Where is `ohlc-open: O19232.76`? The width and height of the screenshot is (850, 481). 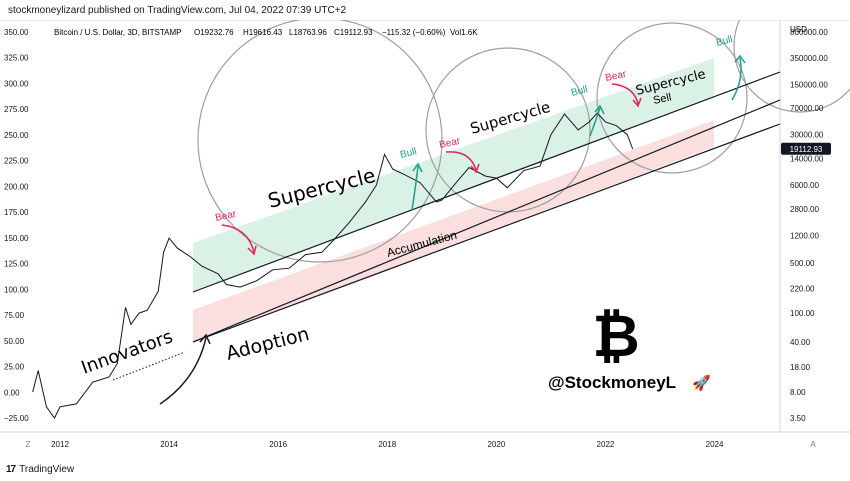 ohlc-open: O19232.76 is located at coordinates (214, 32).